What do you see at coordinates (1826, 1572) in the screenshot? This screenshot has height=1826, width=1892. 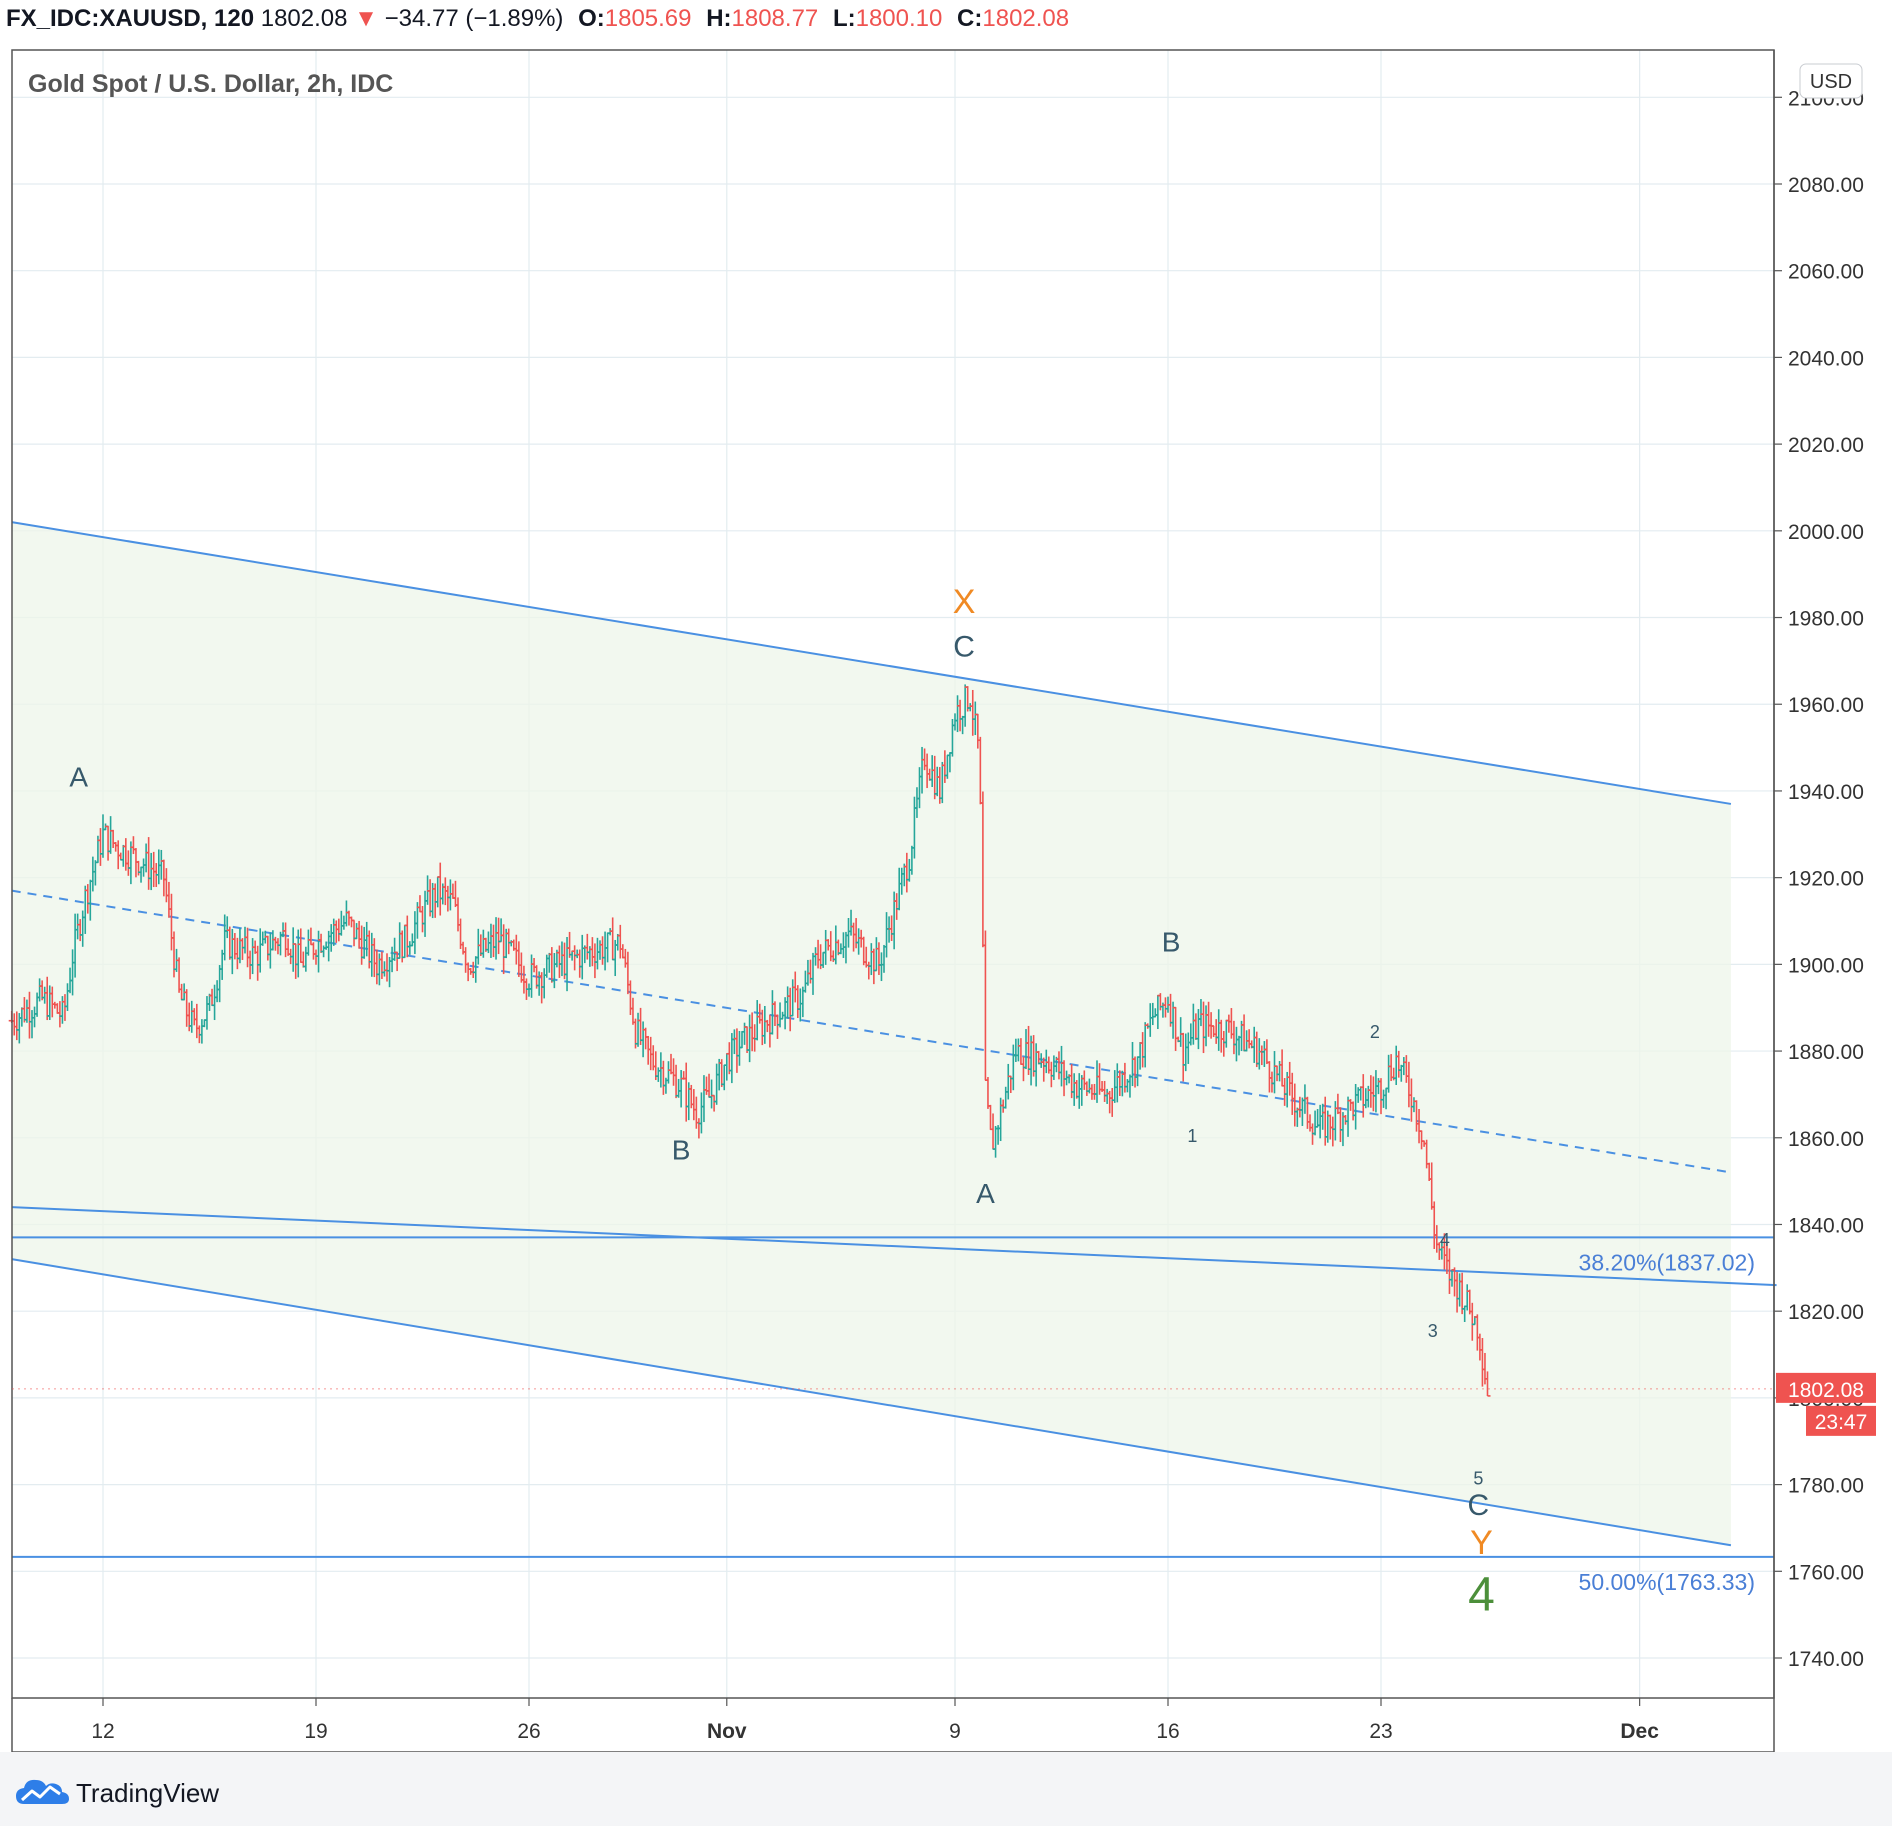 I see `price-tick-label: 1760.00` at bounding box center [1826, 1572].